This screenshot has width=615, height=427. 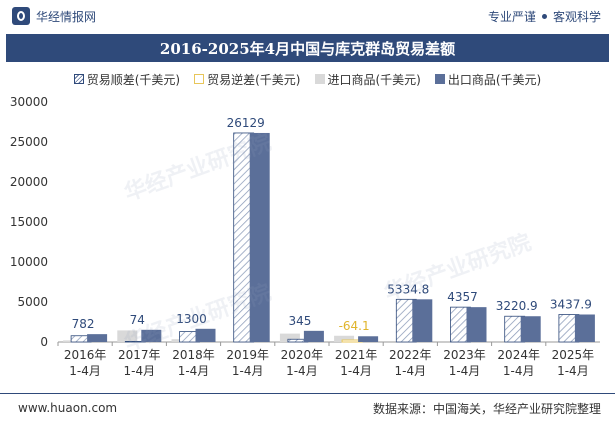 What do you see at coordinates (307, 48) in the screenshot?
I see `chart-title: 2016-2025年4月中国与库克群岛贸易差额` at bounding box center [307, 48].